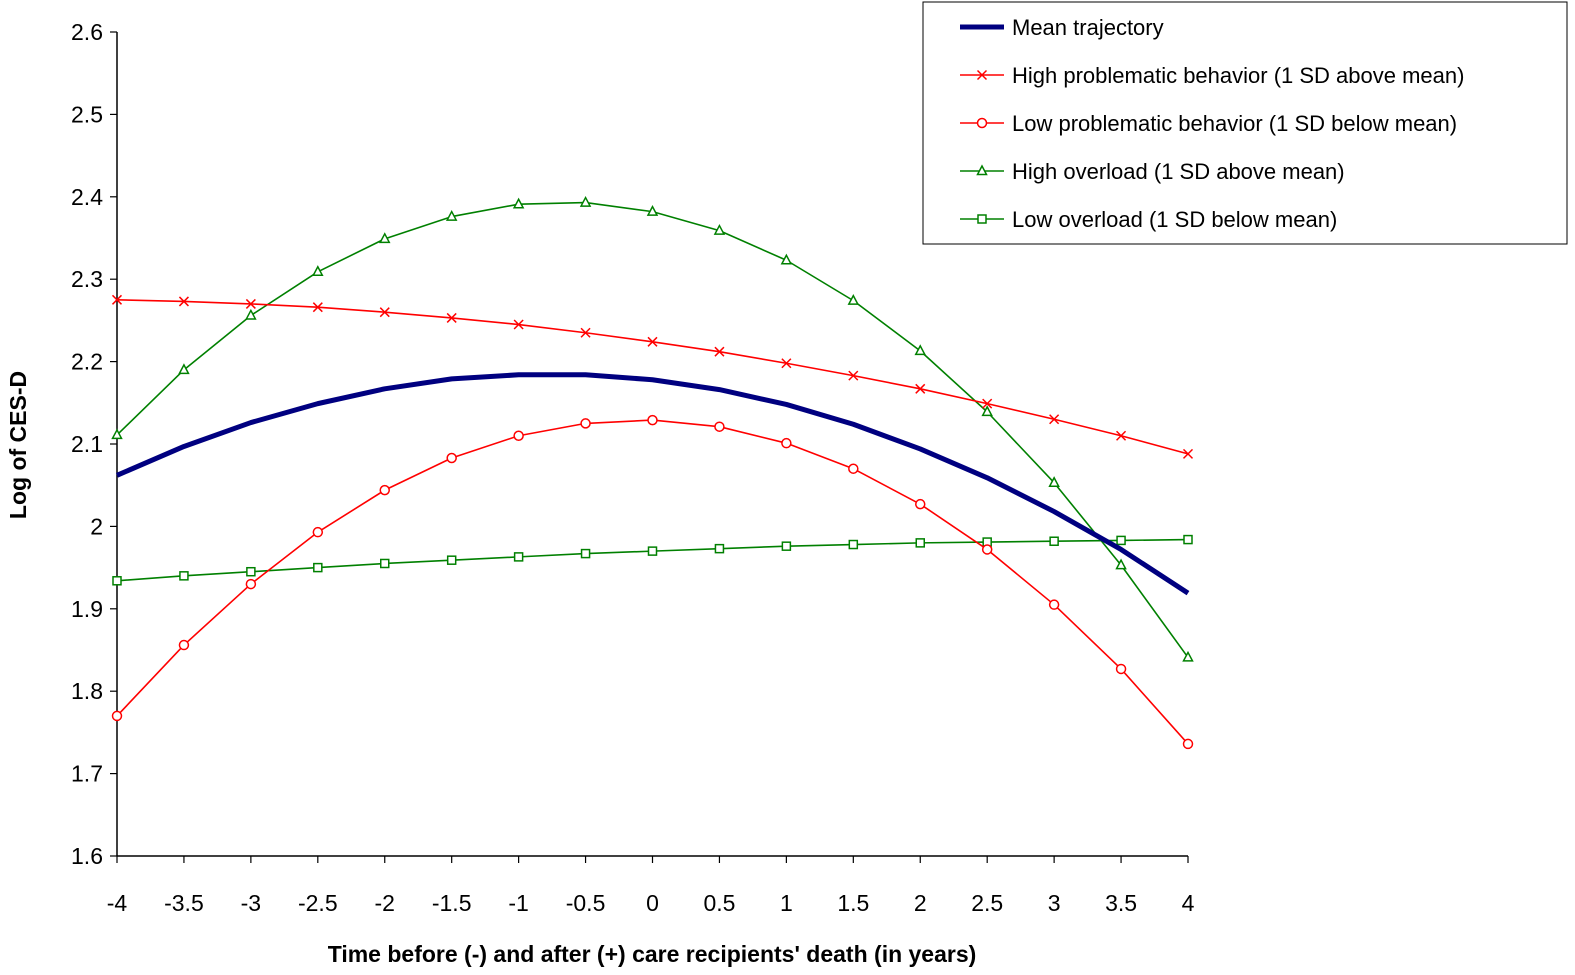 The width and height of the screenshot is (1575, 975). Describe the element at coordinates (1062, 27) in the screenshot. I see `legend-entry: Mean trajectory` at that location.